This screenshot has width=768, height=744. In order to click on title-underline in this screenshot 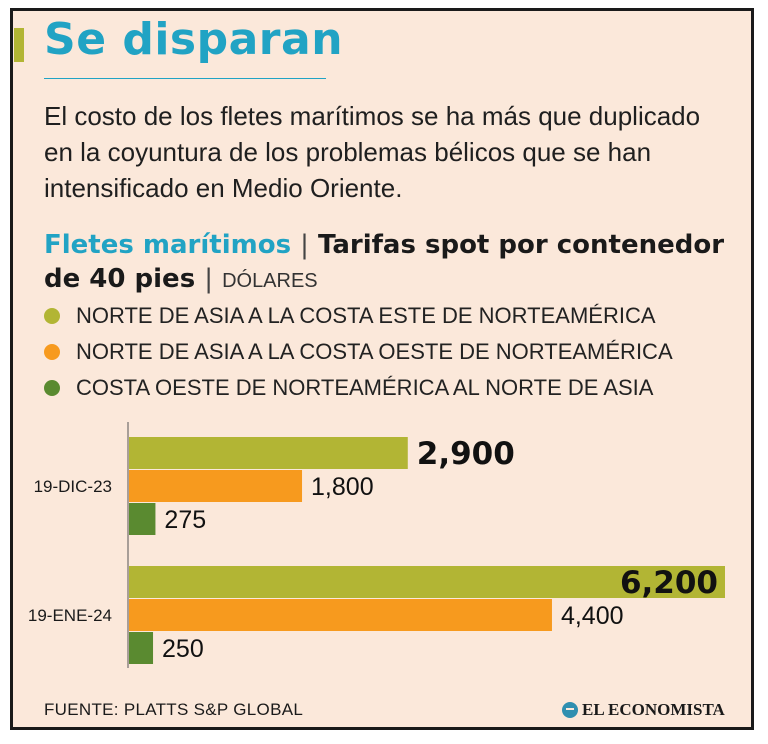, I will do `click(185, 78)`.